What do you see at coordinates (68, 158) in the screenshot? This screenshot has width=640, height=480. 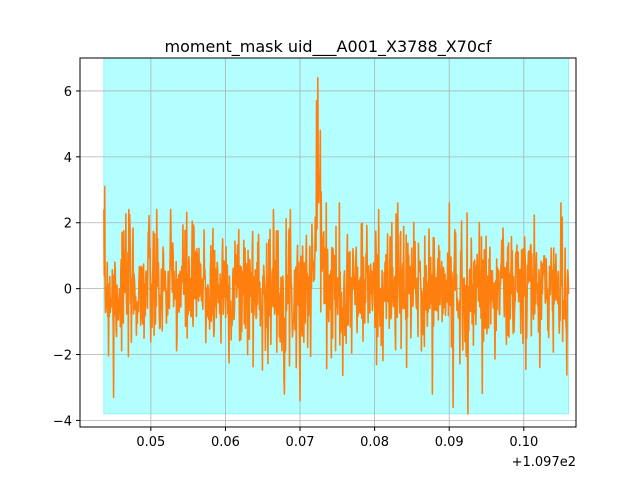 I see `y-tick-label-4: 4` at bounding box center [68, 158].